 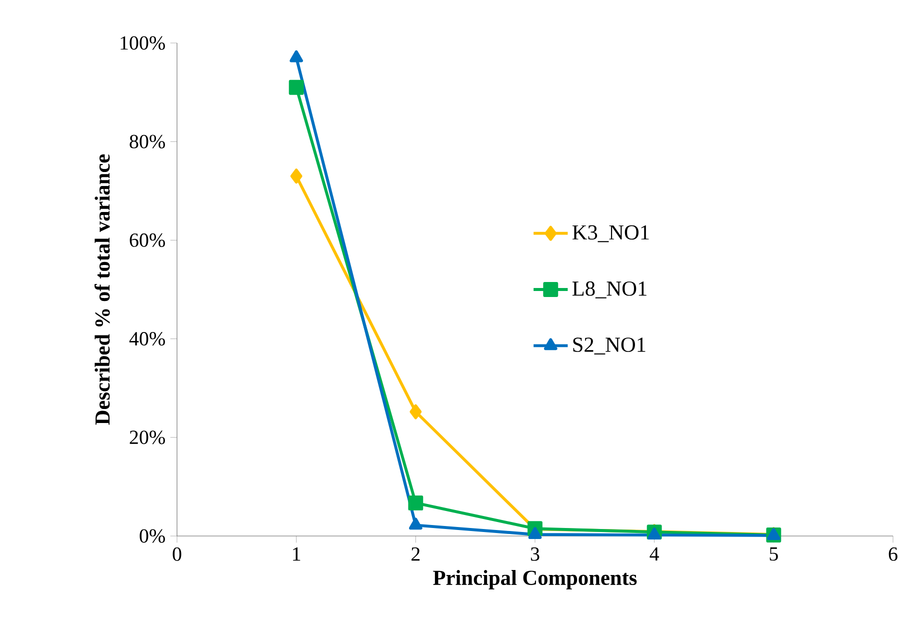 I want to click on x-tick-label: 3, so click(x=535, y=554).